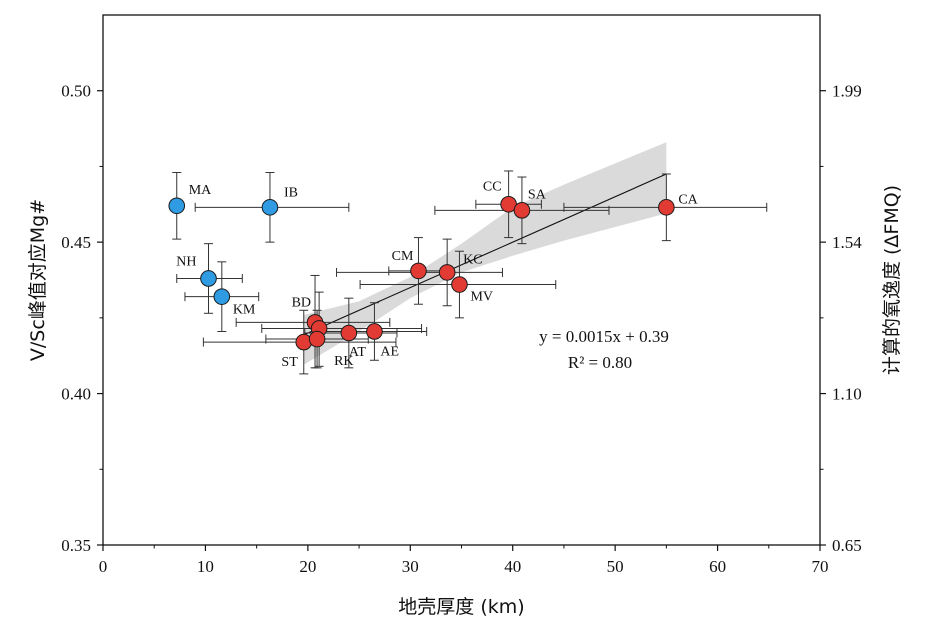  What do you see at coordinates (615, 566) in the screenshot?
I see `x-tick-label: 50` at bounding box center [615, 566].